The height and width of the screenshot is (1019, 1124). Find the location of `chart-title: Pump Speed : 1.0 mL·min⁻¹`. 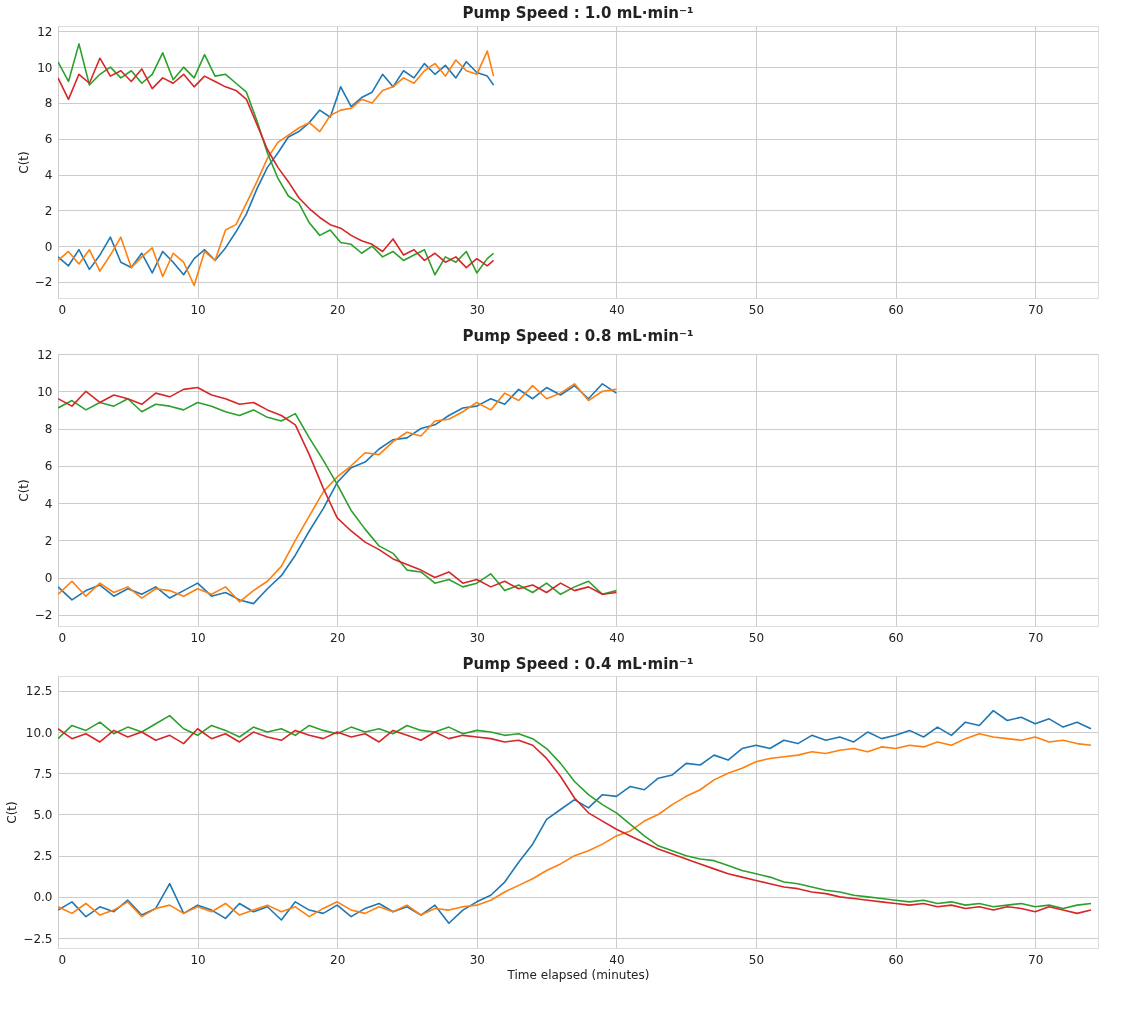

chart-title: Pump Speed : 1.0 mL·min⁻¹ is located at coordinates (578, 13).